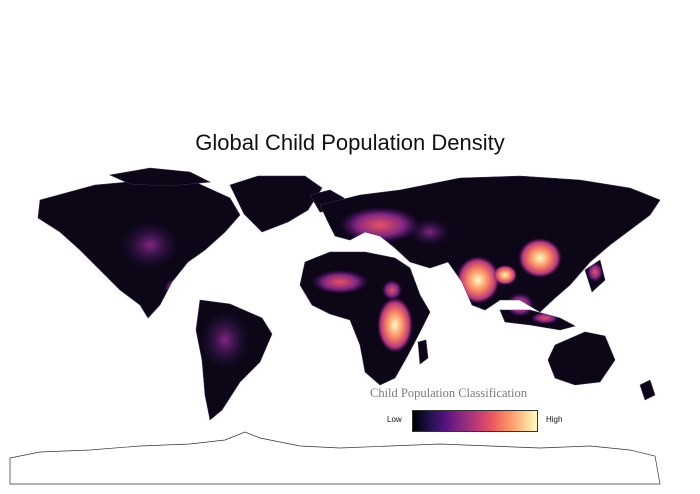 The height and width of the screenshot is (494, 700). I want to click on madagascar, so click(423, 352).